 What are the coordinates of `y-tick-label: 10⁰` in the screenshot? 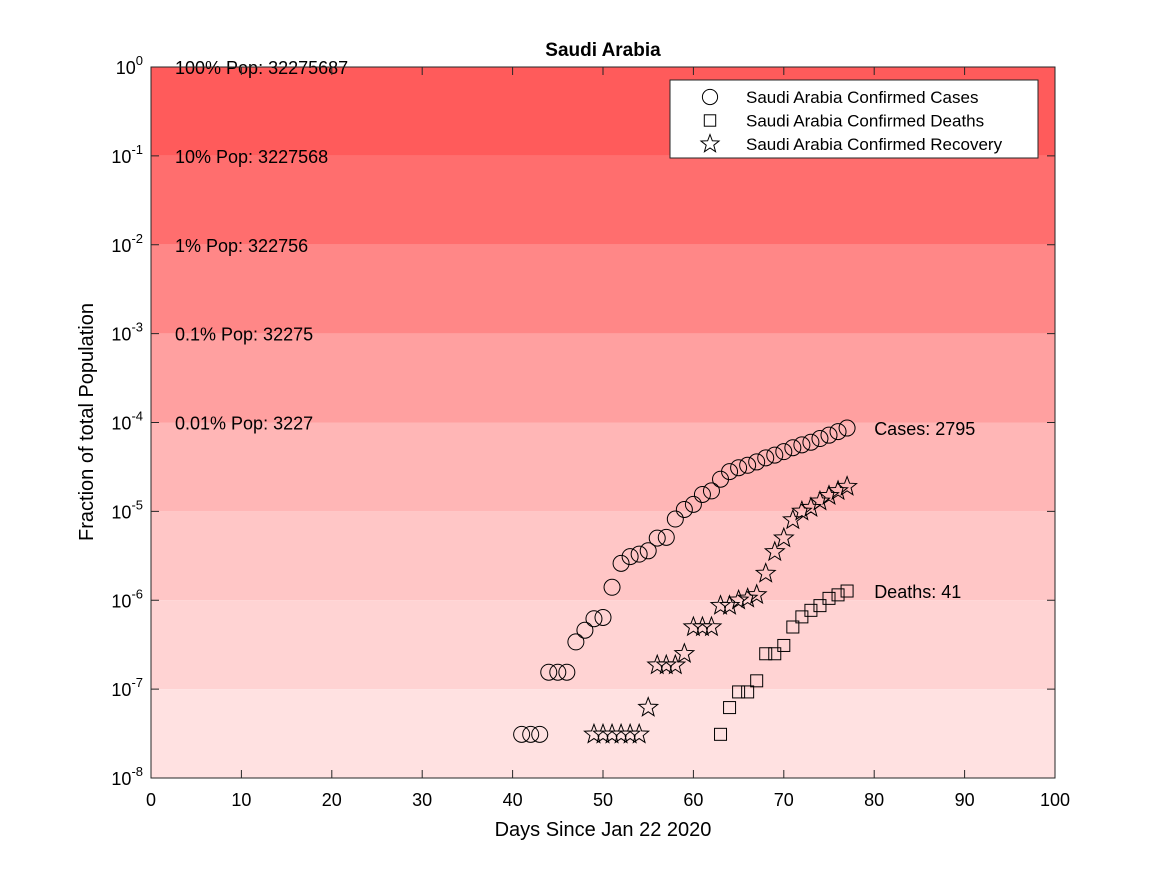 It's located at (129, 65).